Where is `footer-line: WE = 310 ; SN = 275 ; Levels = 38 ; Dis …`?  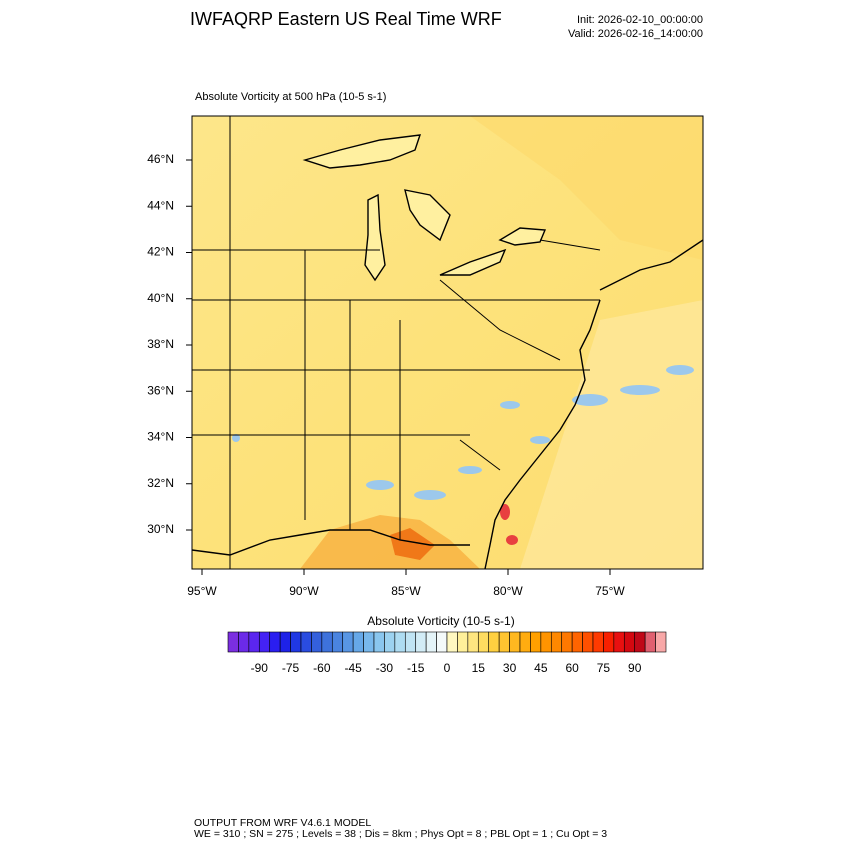
footer-line: WE = 310 ; SN = 275 ; Levels = 38 ; Dis … is located at coordinates (400, 834).